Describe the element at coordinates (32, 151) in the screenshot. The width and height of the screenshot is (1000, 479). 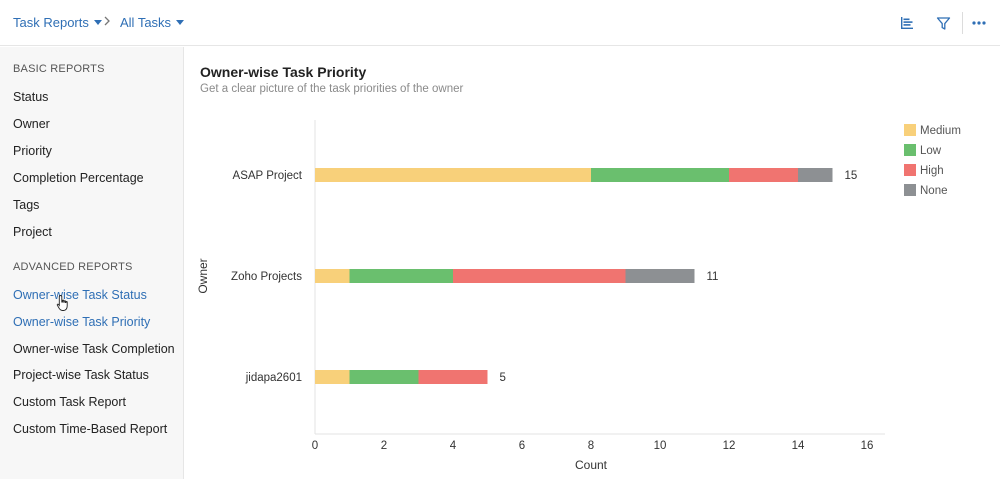
I see `sidebar-item-priority: Priority` at that location.